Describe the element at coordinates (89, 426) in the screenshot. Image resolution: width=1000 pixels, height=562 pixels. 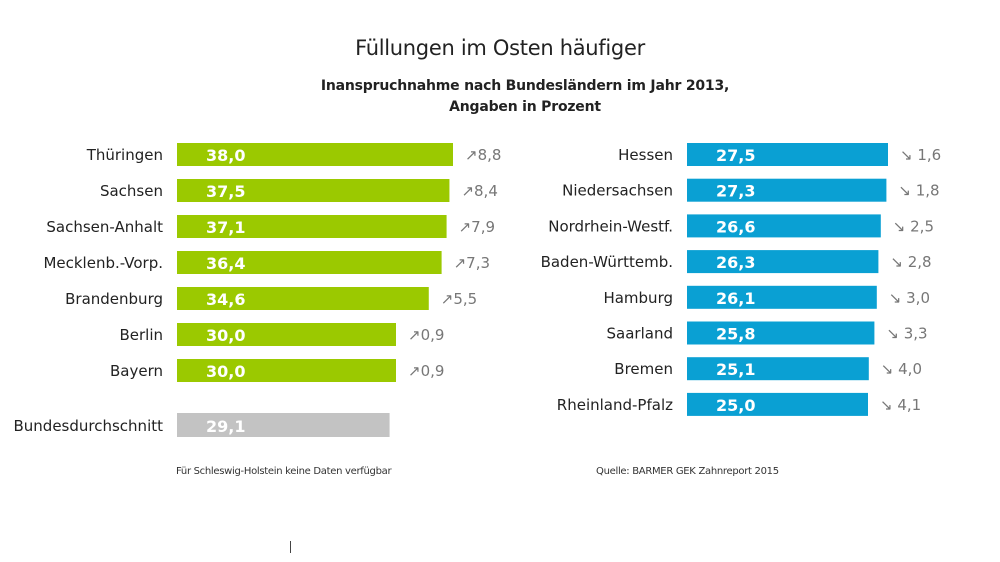
I see `average-label: Bundesdurchschnitt` at that location.